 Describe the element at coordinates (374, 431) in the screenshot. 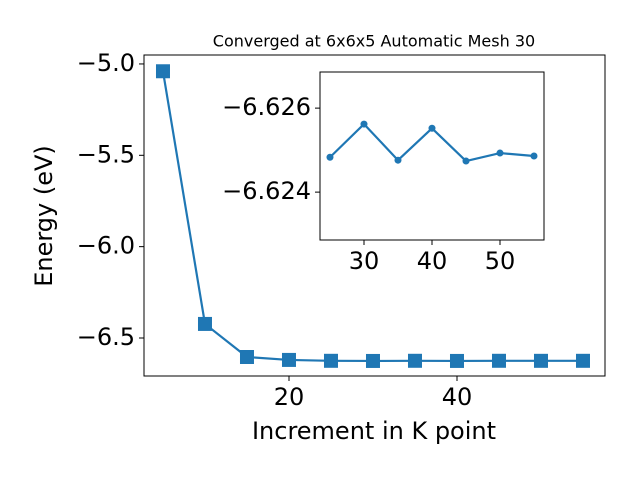

I see `x-axis-label: Increment in K point` at that location.